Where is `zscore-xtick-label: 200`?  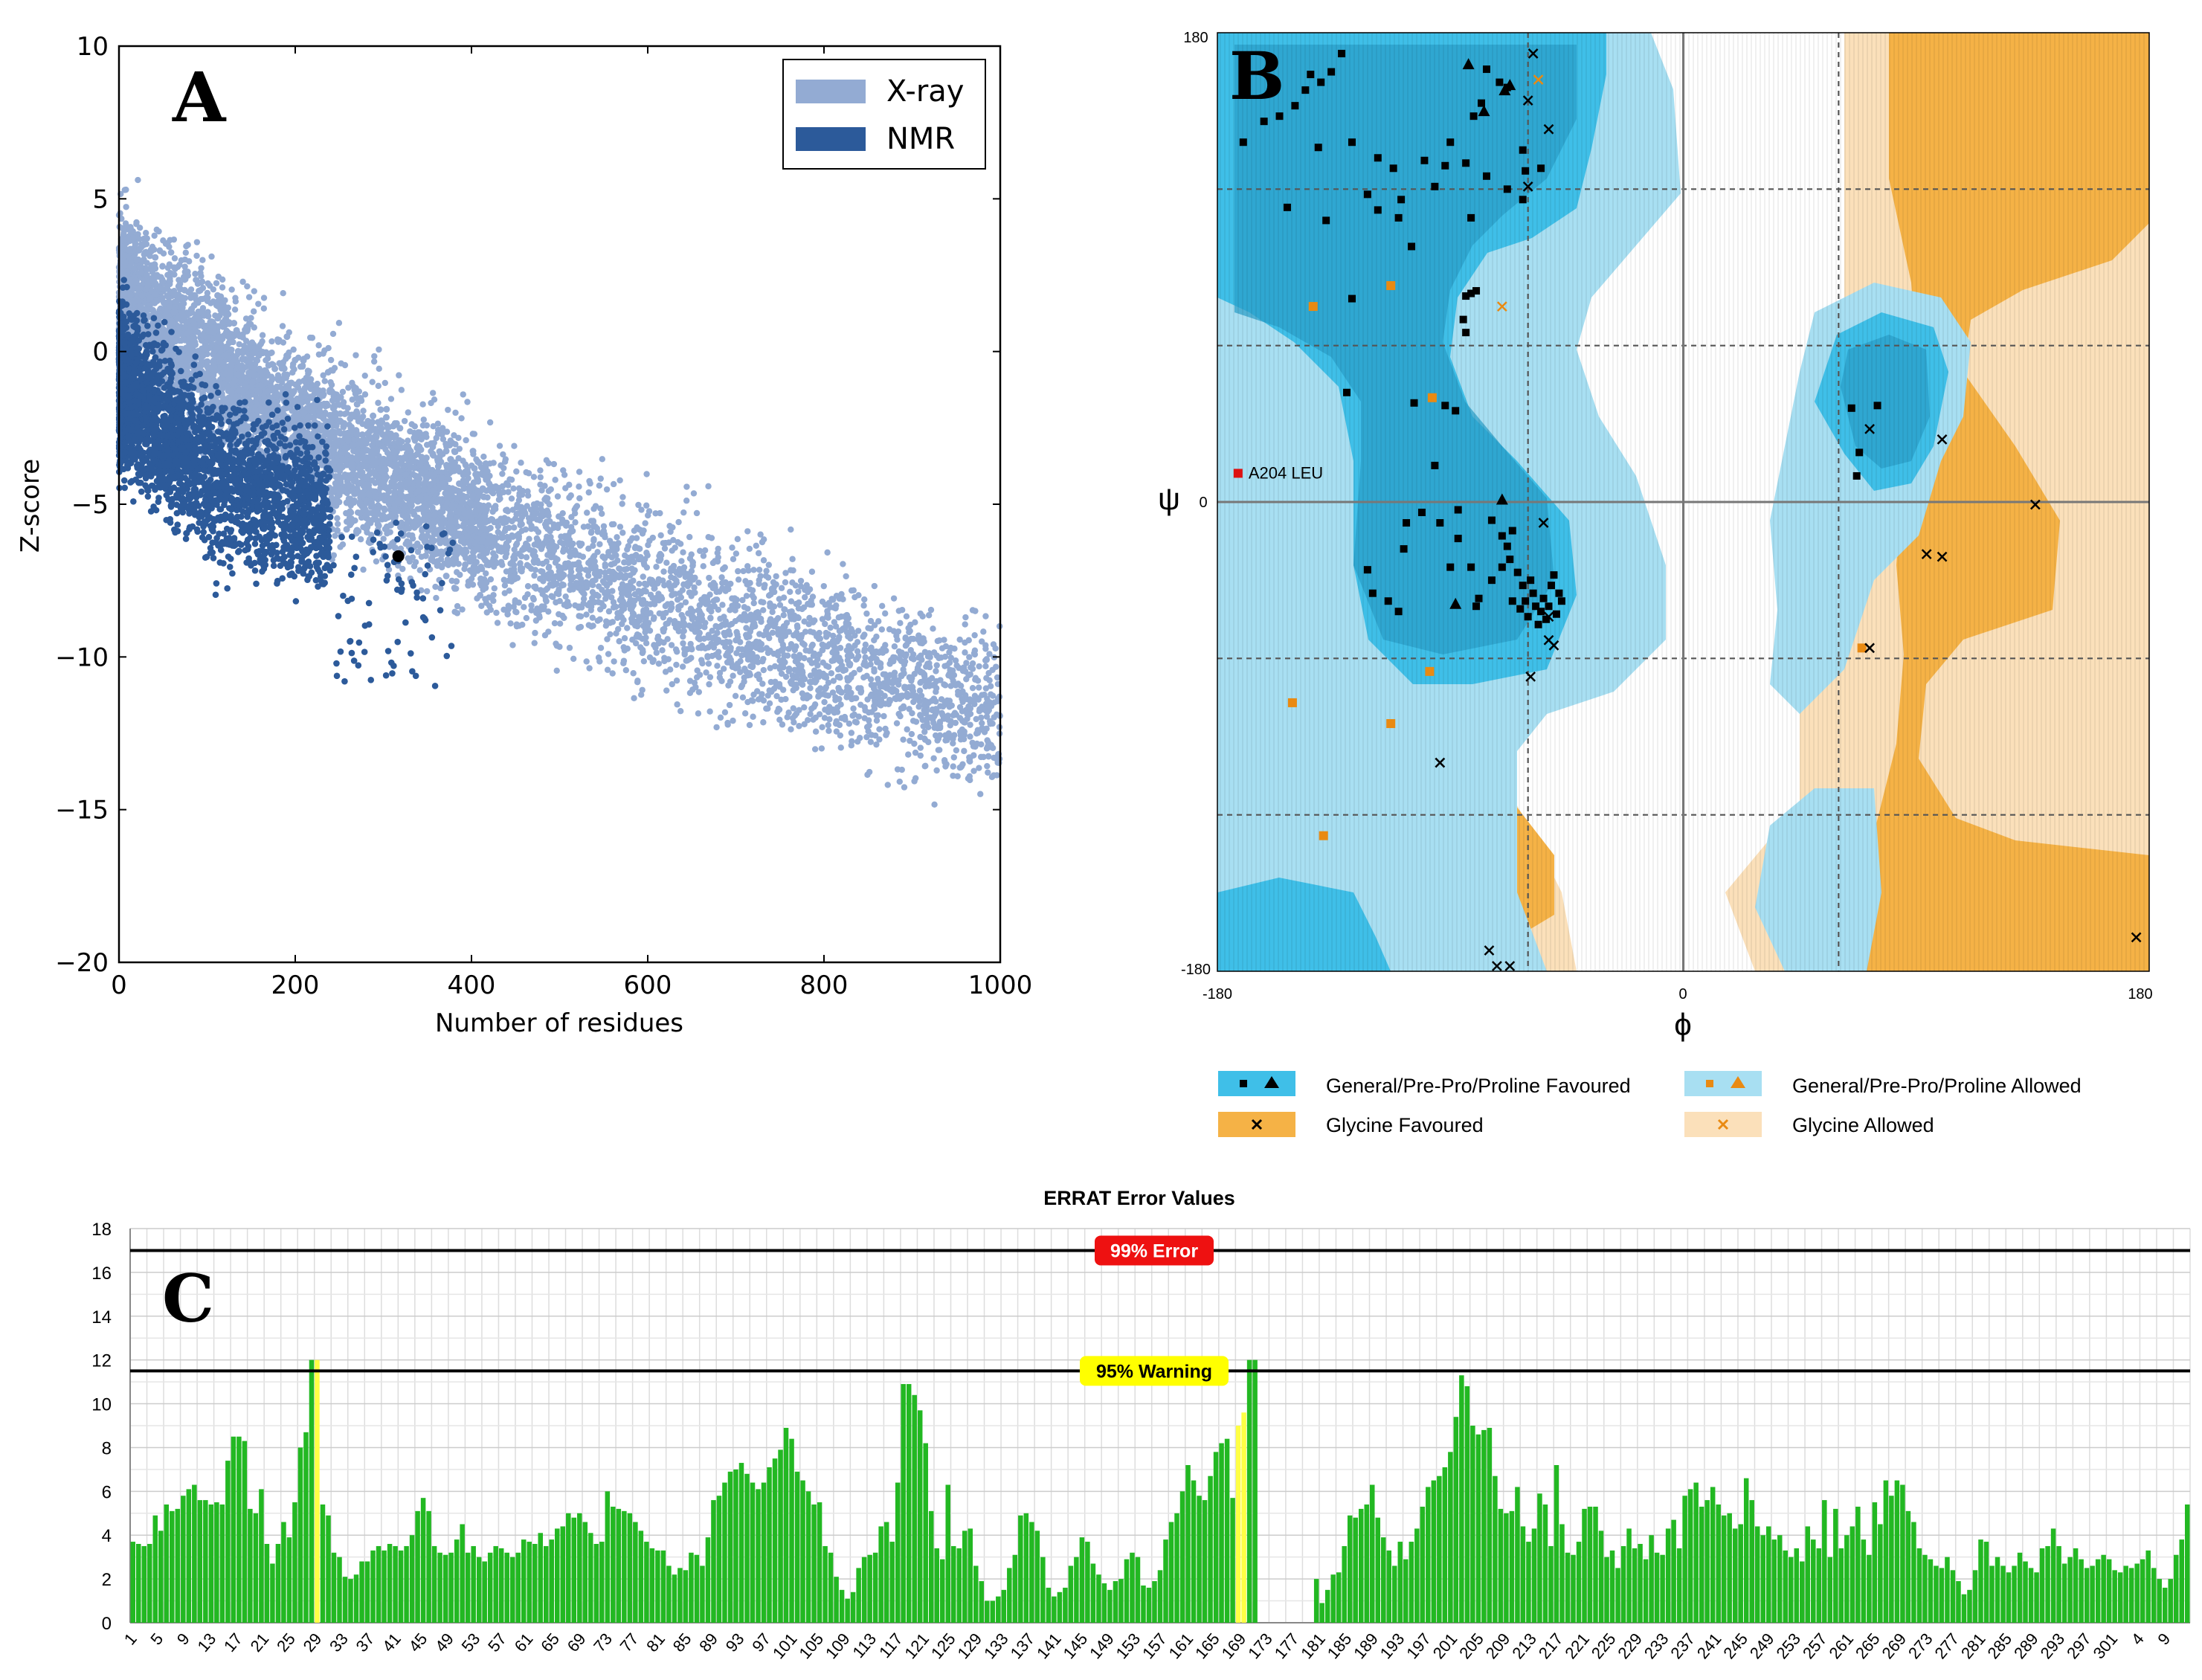
zscore-xtick-label: 200 is located at coordinates (296, 986).